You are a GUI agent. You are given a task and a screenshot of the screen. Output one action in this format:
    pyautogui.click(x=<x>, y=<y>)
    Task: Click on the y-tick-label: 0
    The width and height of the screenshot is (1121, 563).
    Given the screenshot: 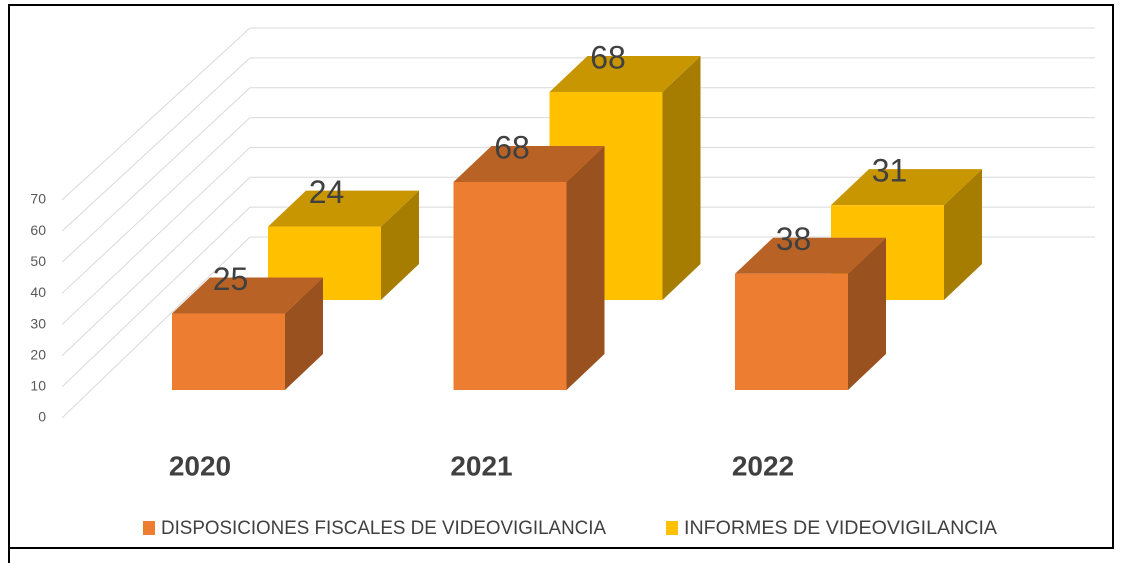 What is the action you would take?
    pyautogui.click(x=42, y=417)
    